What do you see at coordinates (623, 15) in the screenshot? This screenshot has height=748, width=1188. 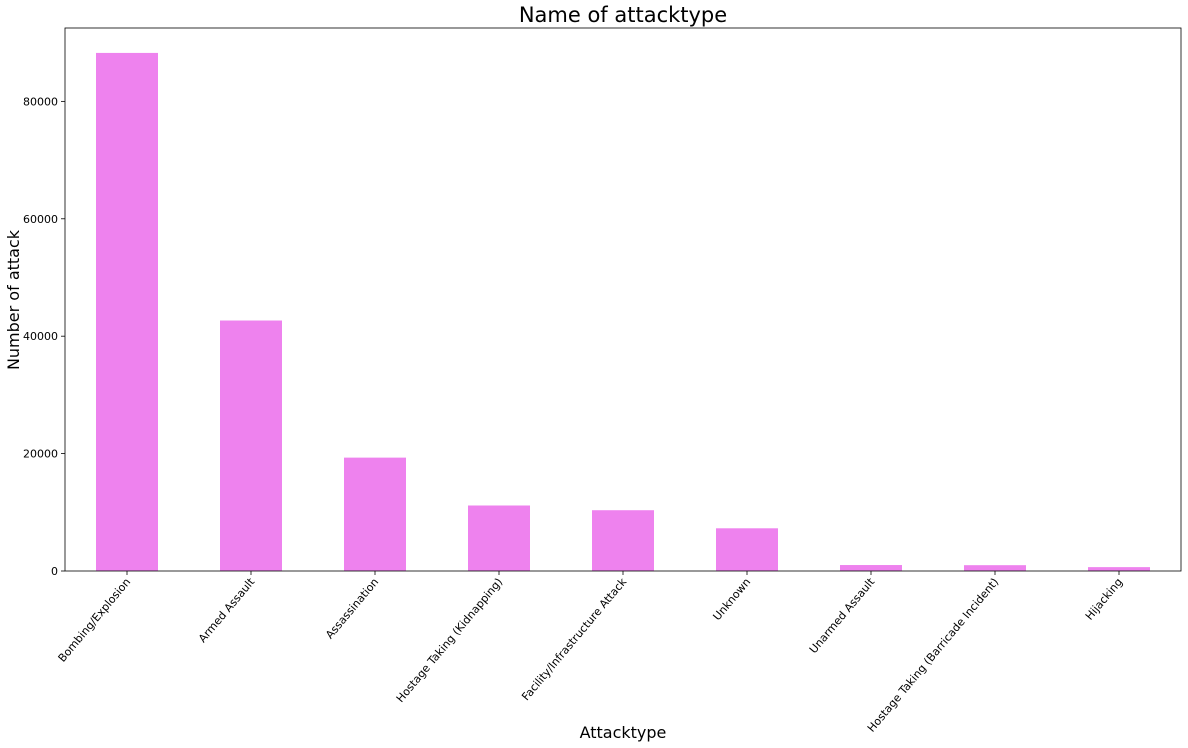 I see `chart-title: Name of attacktype` at bounding box center [623, 15].